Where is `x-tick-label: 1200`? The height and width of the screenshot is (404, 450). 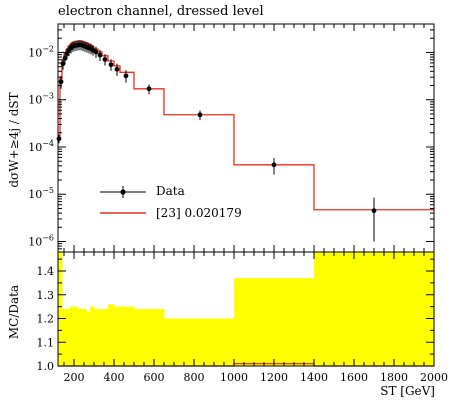
x-tick-label: 1200 is located at coordinates (274, 377).